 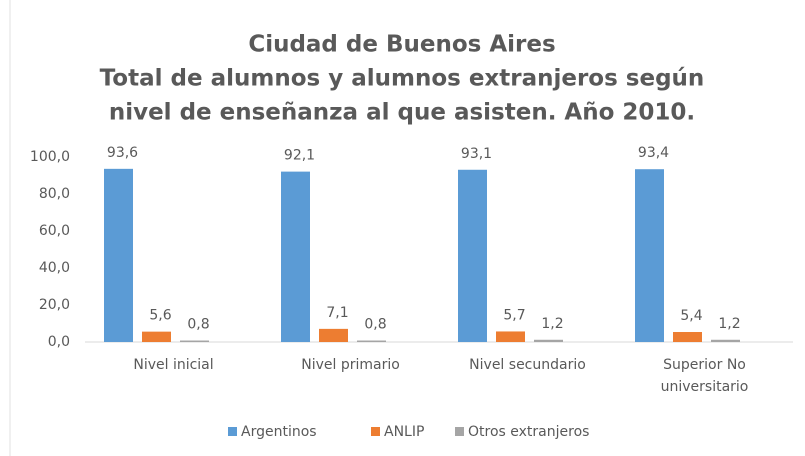 What do you see at coordinates (528, 432) in the screenshot?
I see `legend-label: Otros extranjeros` at bounding box center [528, 432].